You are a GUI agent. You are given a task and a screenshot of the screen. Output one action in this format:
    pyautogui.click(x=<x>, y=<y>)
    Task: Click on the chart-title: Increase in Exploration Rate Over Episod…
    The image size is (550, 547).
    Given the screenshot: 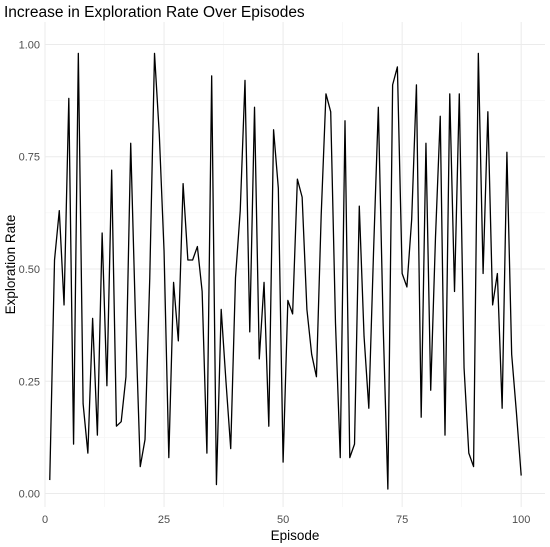 What is the action you would take?
    pyautogui.click(x=154, y=12)
    